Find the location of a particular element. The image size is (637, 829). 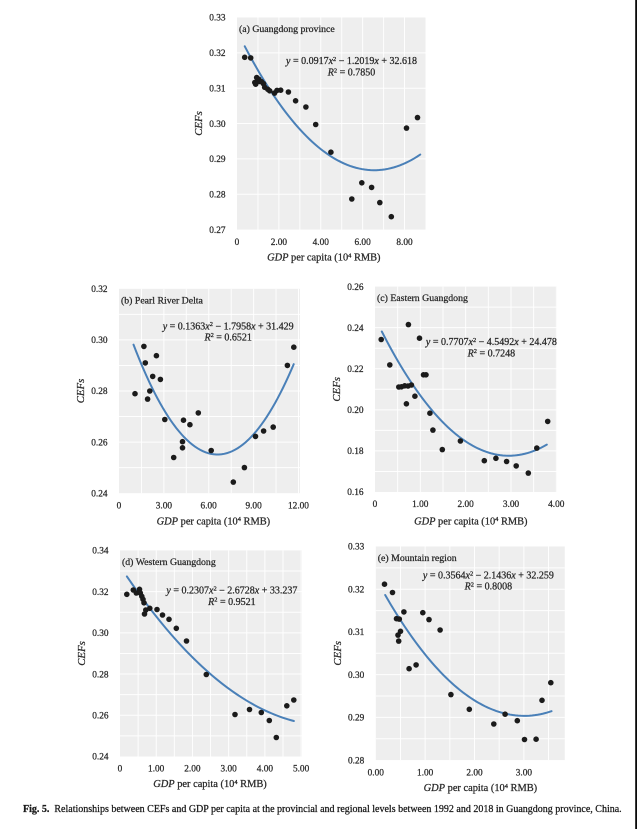

svg-text: R2 = 0.9521 is located at coordinates (231, 602).